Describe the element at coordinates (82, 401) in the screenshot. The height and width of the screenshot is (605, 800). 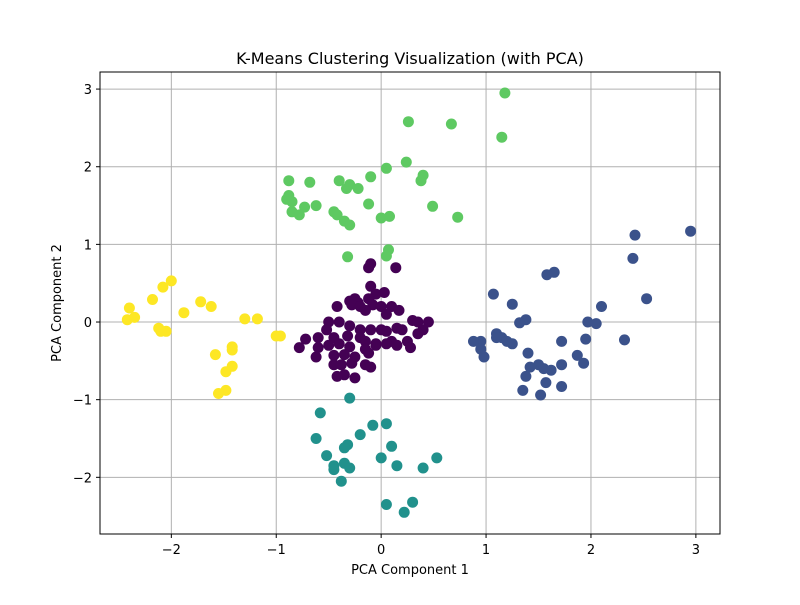
I see `y-tick-label: −1` at that location.